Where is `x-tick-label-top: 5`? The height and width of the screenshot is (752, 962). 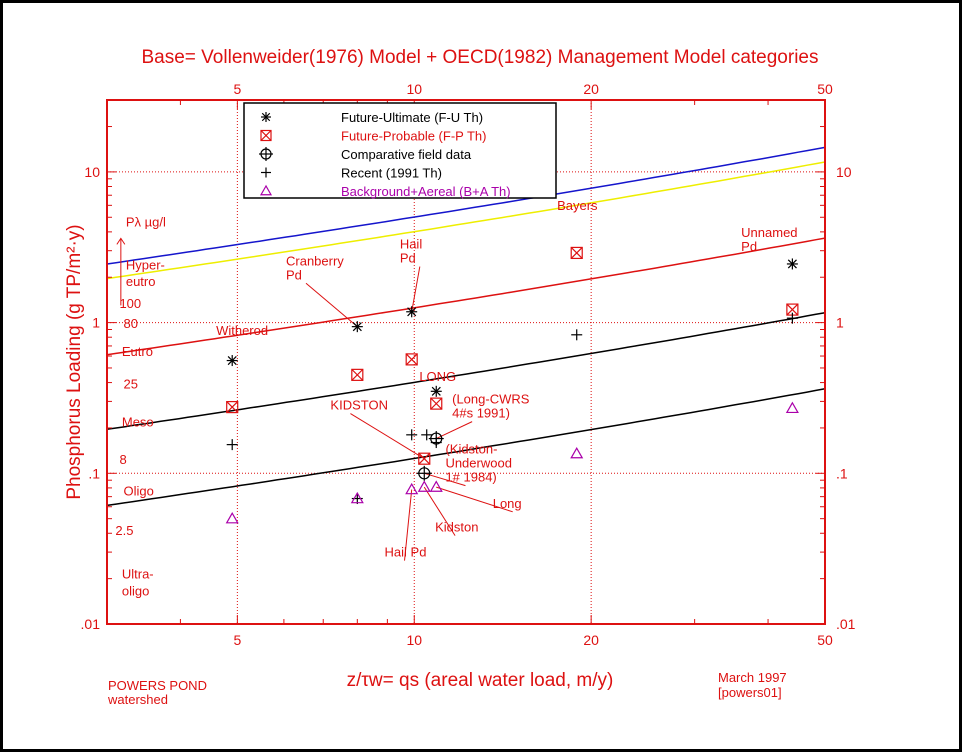 x-tick-label-top: 5 is located at coordinates (237, 89).